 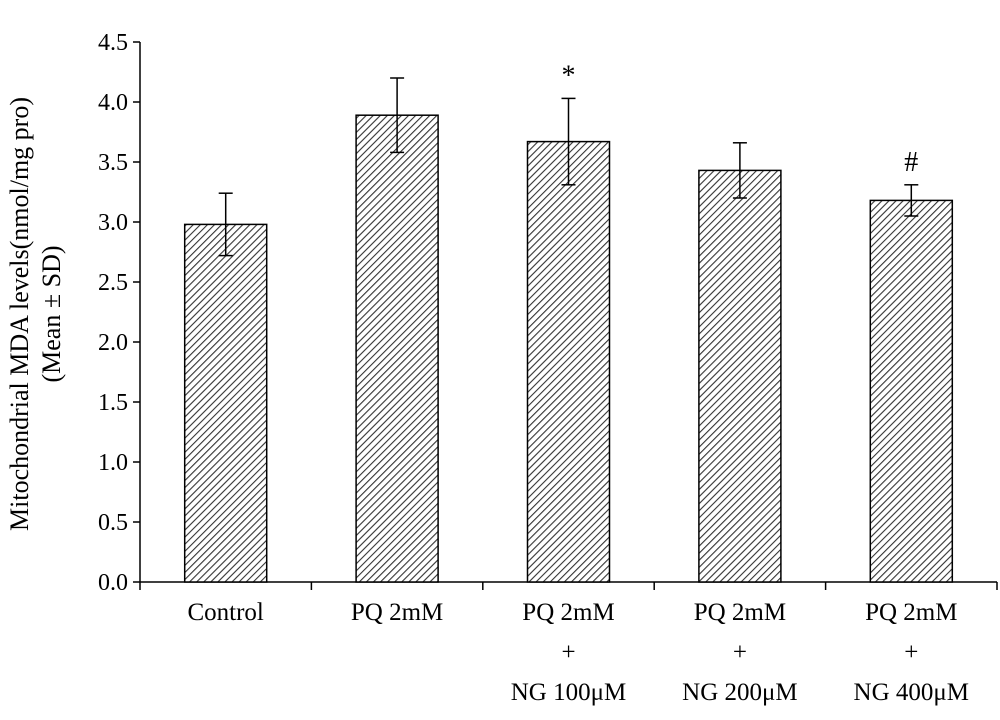 I want to click on y-tick-label: 0.5, so click(x=113, y=523).